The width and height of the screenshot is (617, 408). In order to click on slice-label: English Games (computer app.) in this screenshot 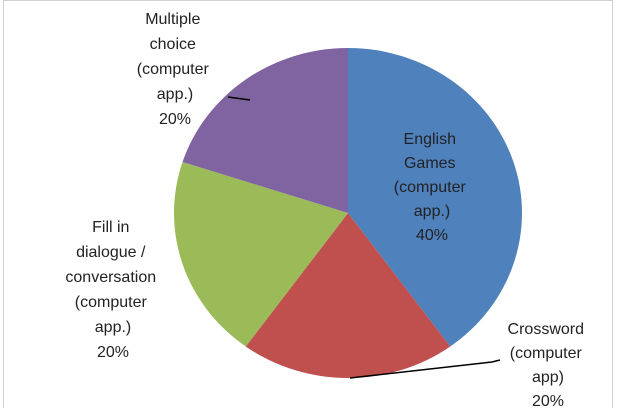, I will do `click(432, 175)`.